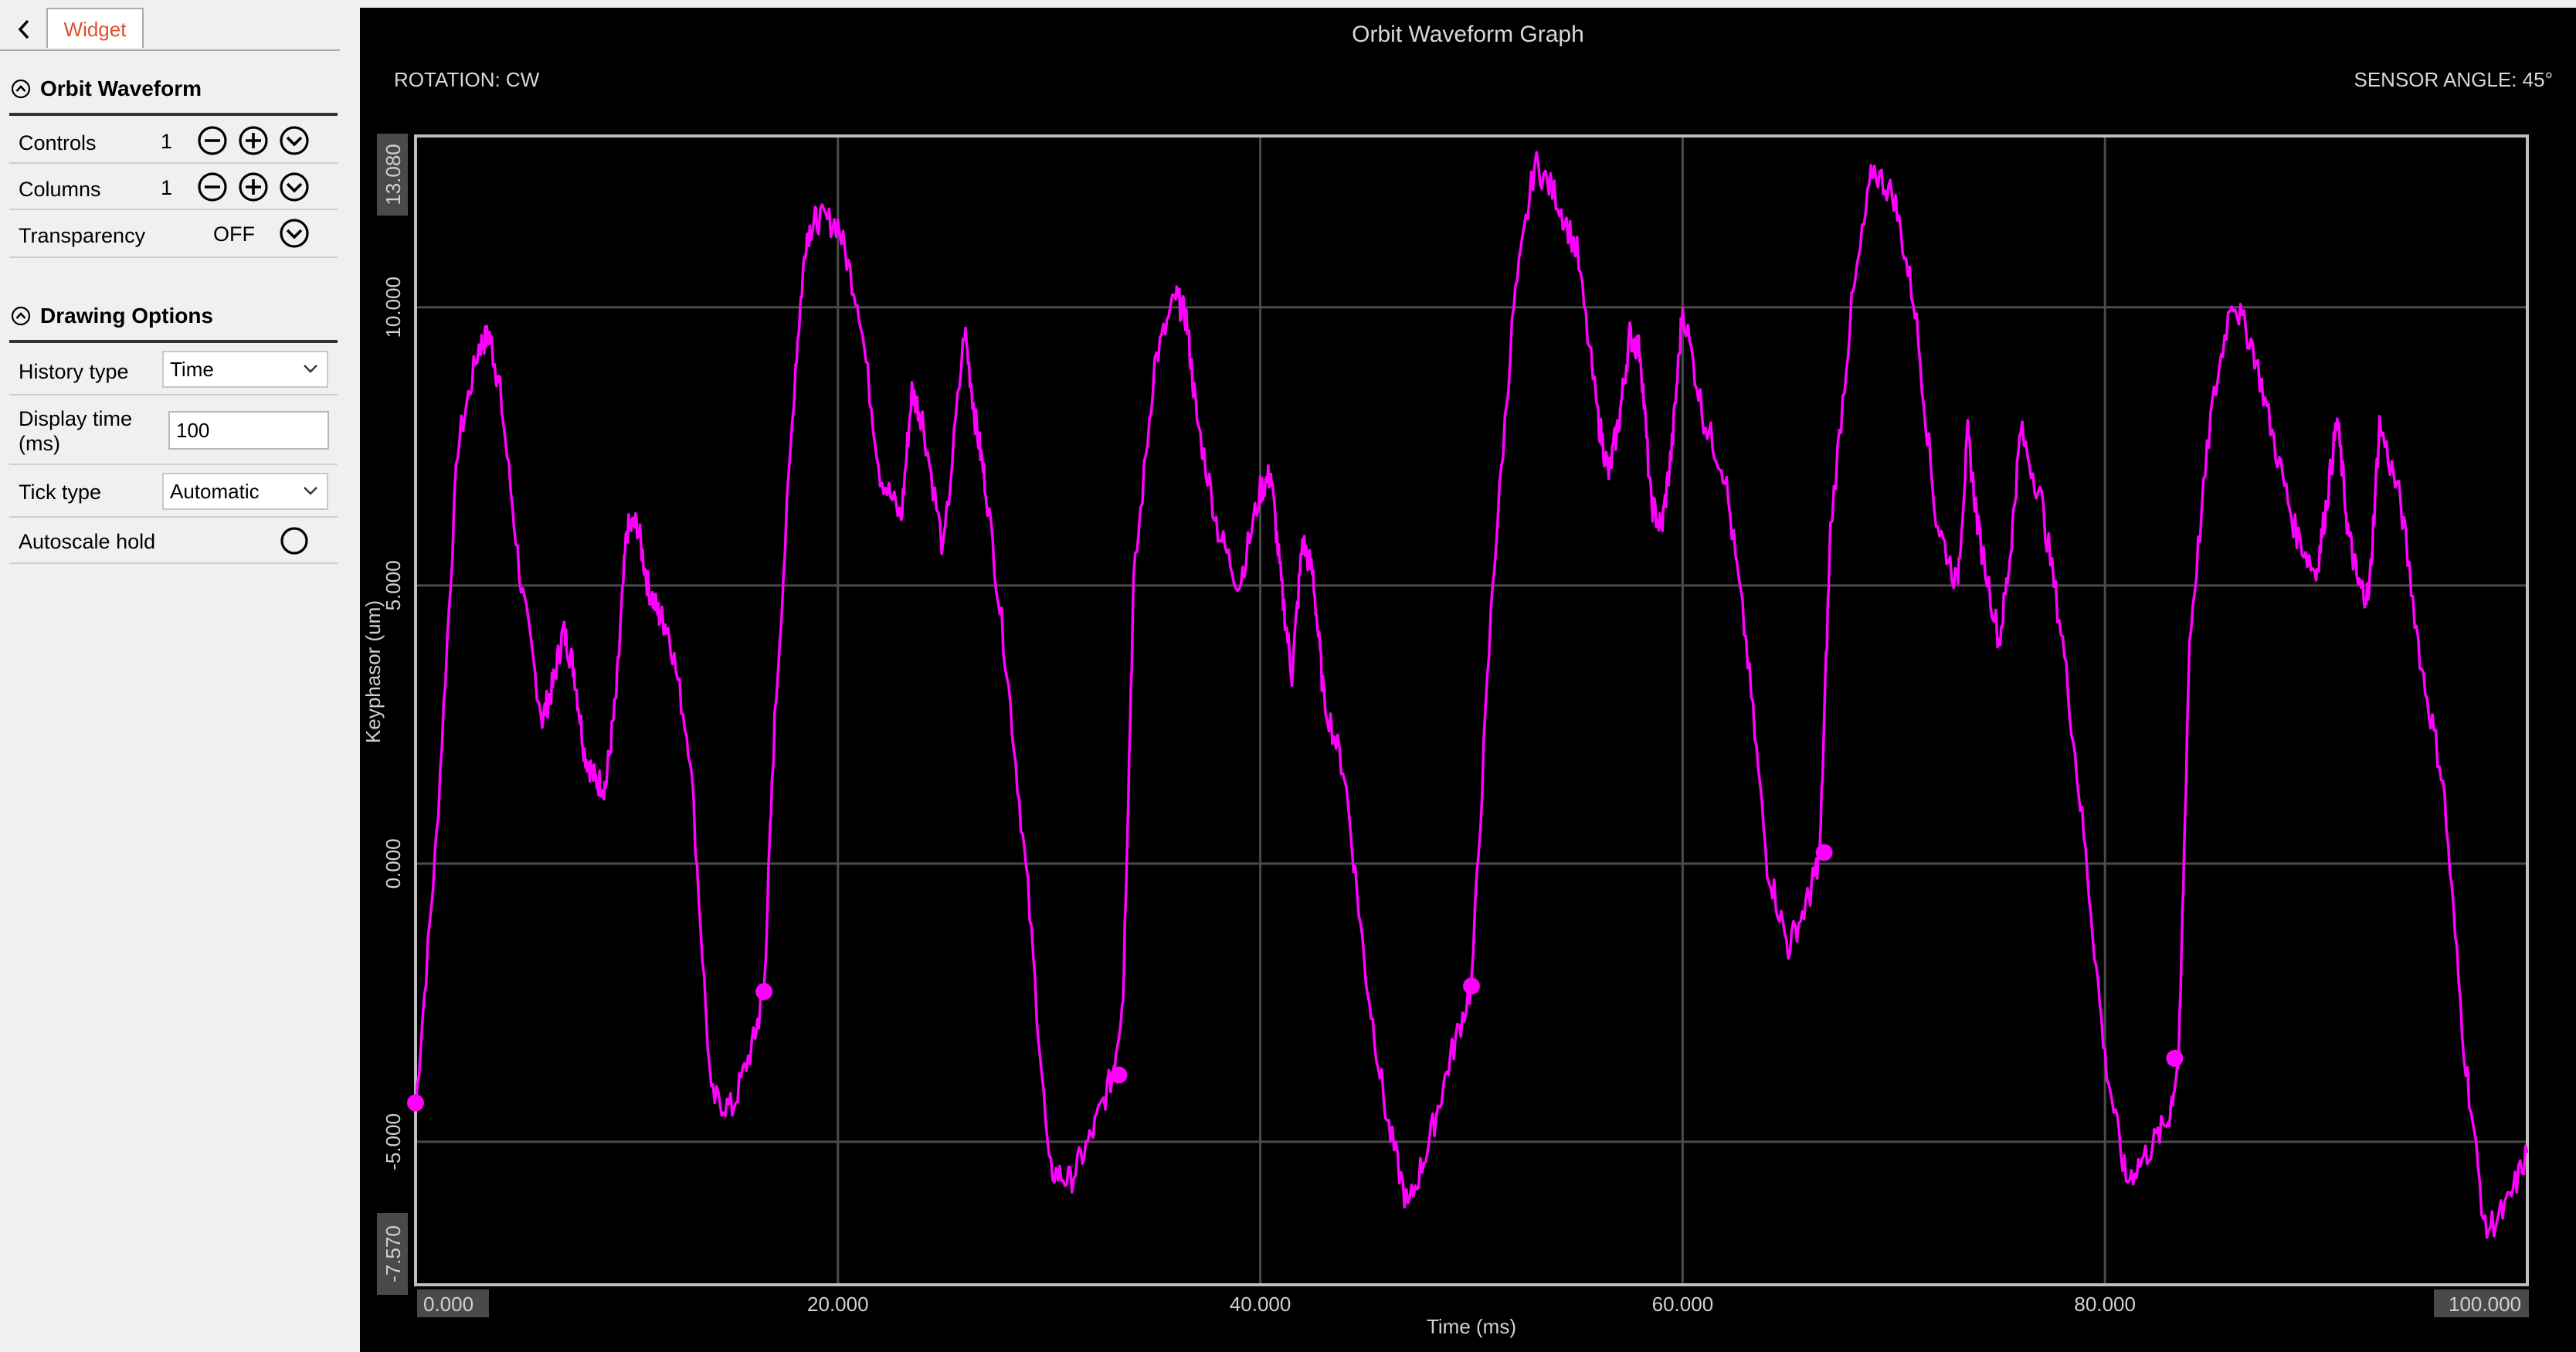  What do you see at coordinates (215, 491) in the screenshot?
I see `select-value: Automatic` at bounding box center [215, 491].